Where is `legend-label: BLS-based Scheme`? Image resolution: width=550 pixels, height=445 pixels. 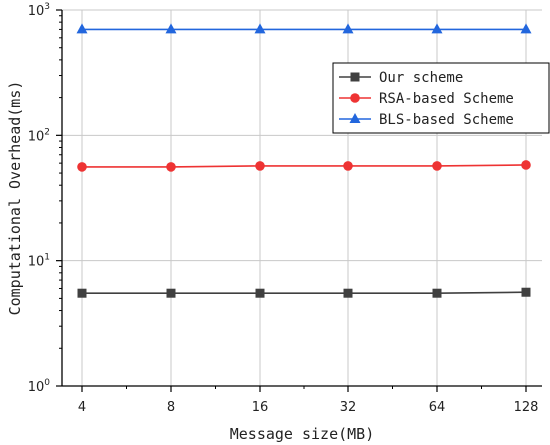
legend-label: BLS-based Scheme is located at coordinates (446, 120).